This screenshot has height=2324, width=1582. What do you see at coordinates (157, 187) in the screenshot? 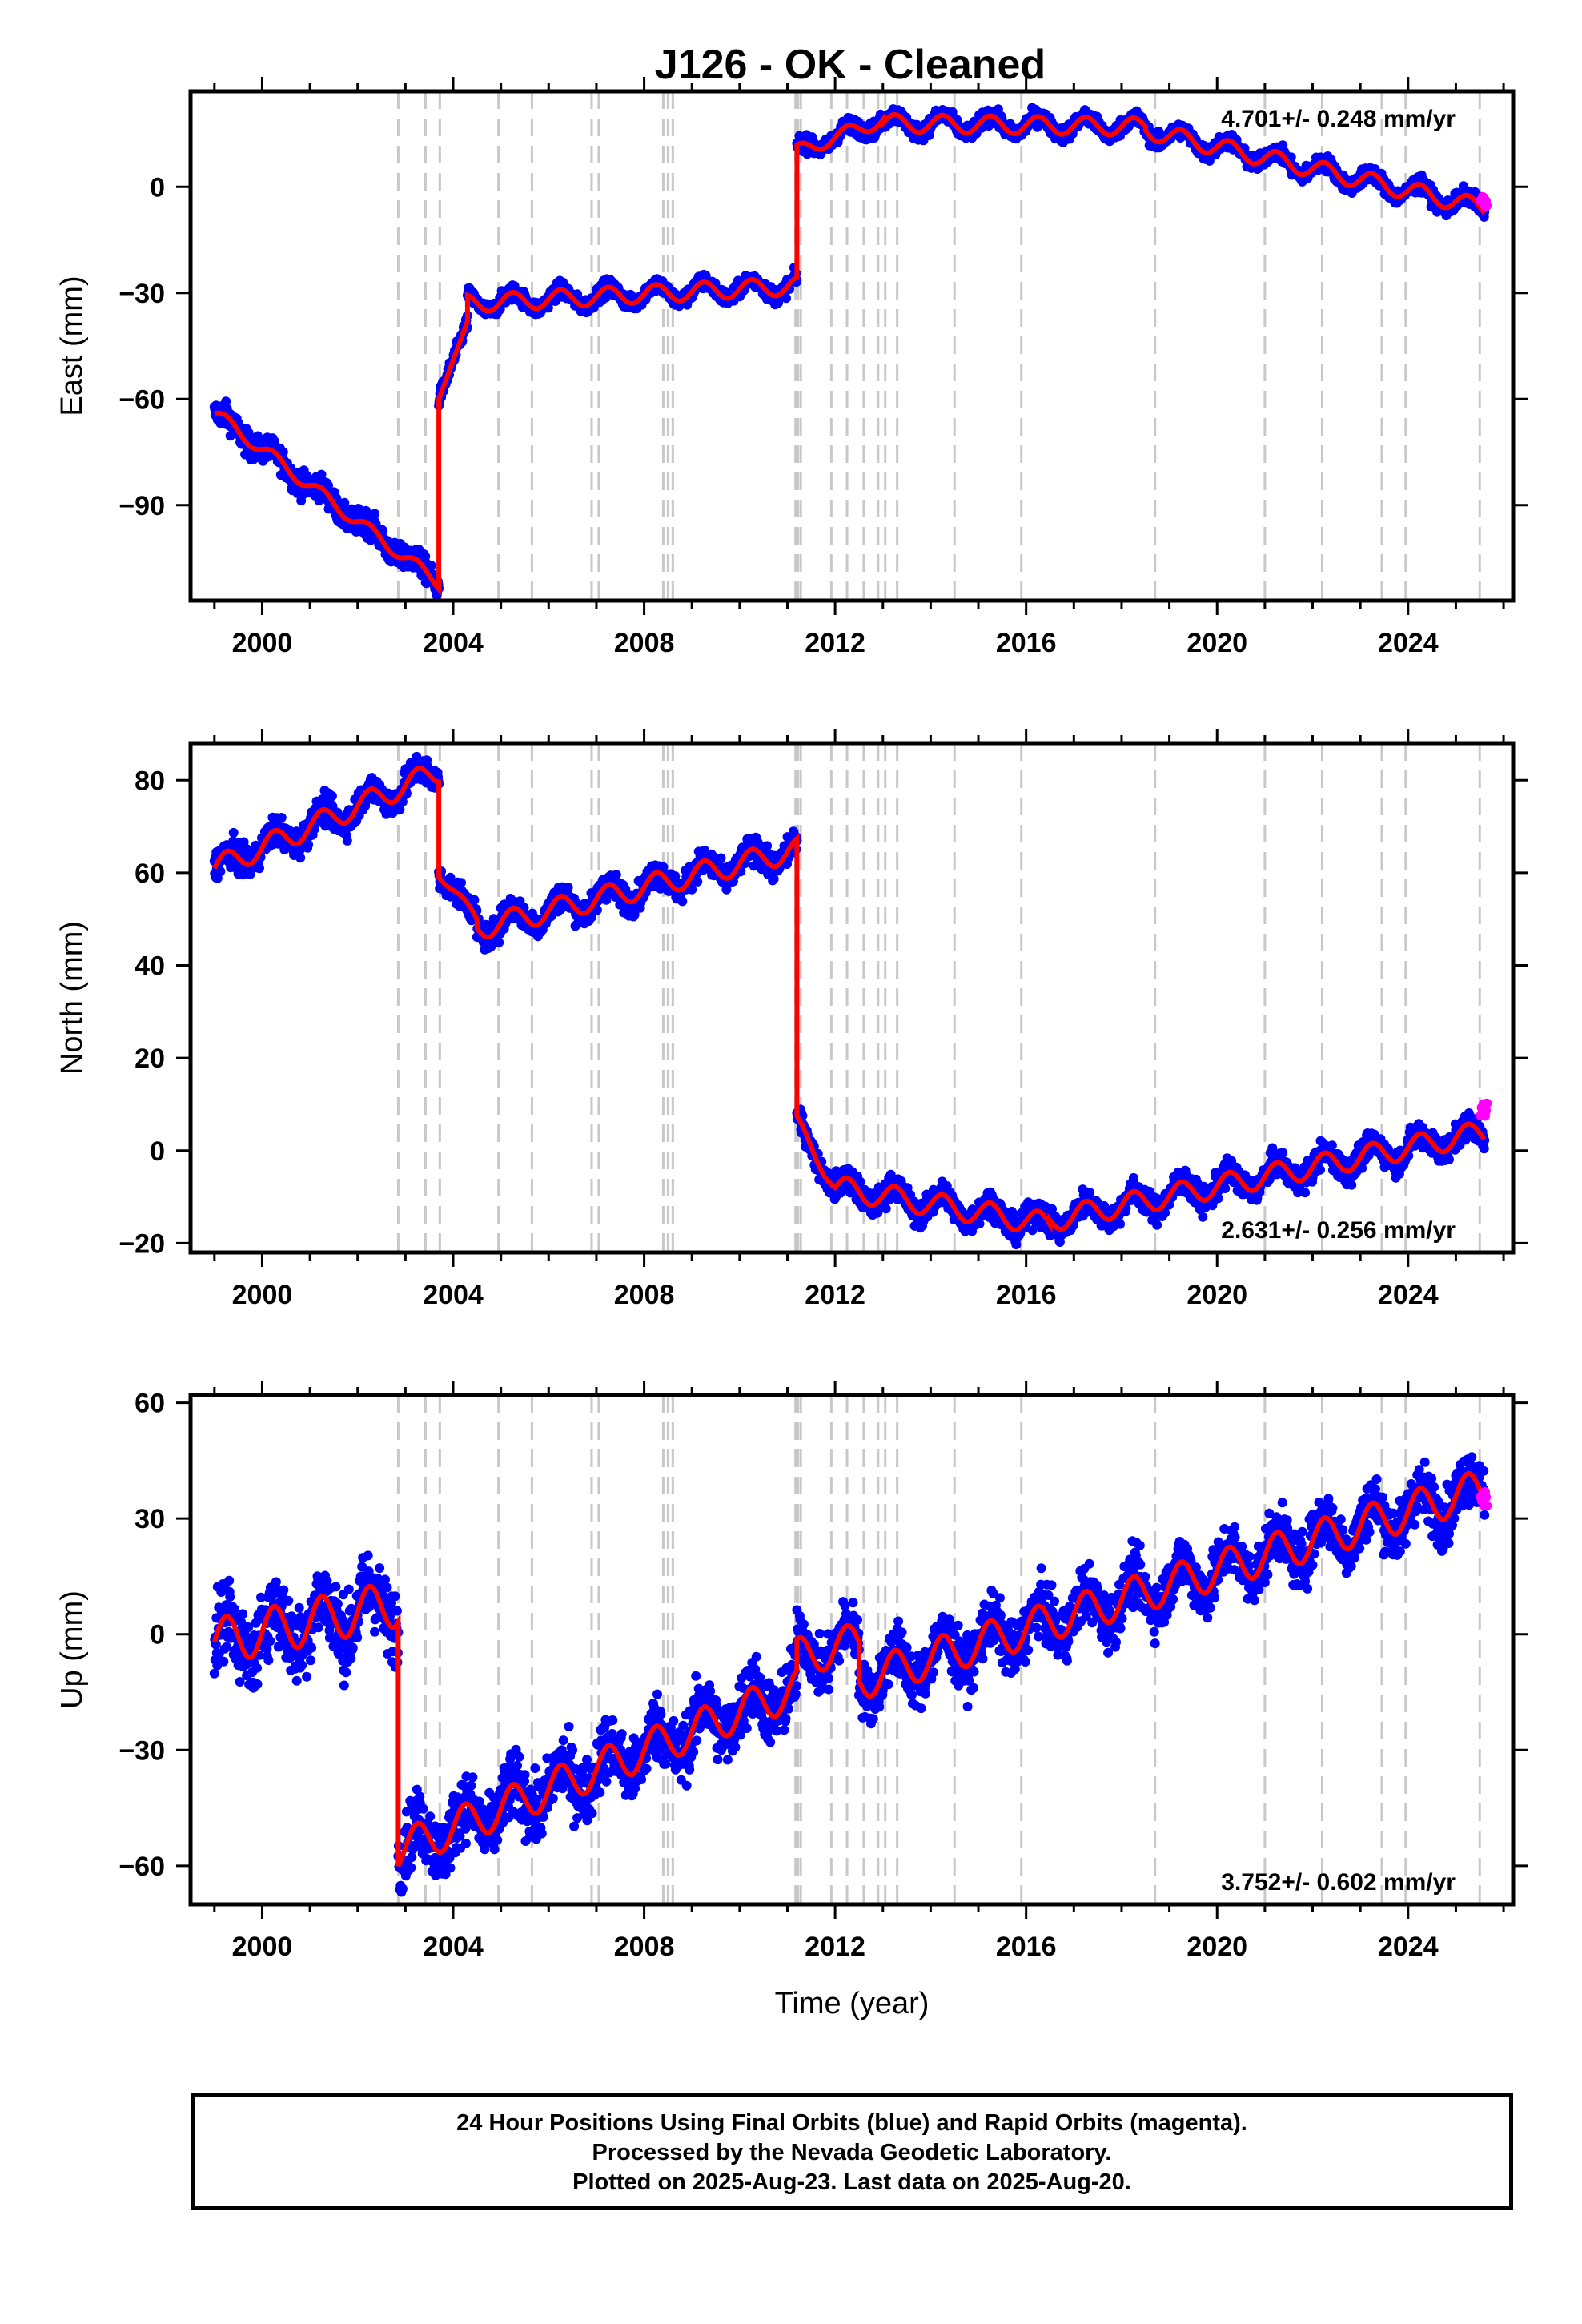
I see `y-tick-label: 0` at bounding box center [157, 187].